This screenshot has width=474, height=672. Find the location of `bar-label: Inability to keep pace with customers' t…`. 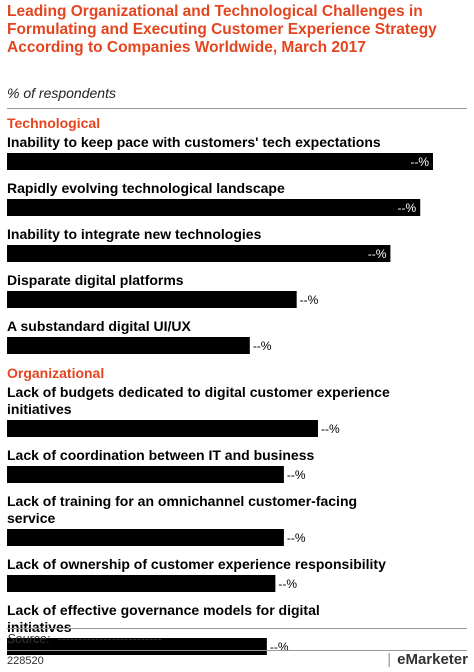

bar-label: Inability to keep pace with customers' t… is located at coordinates (194, 142).